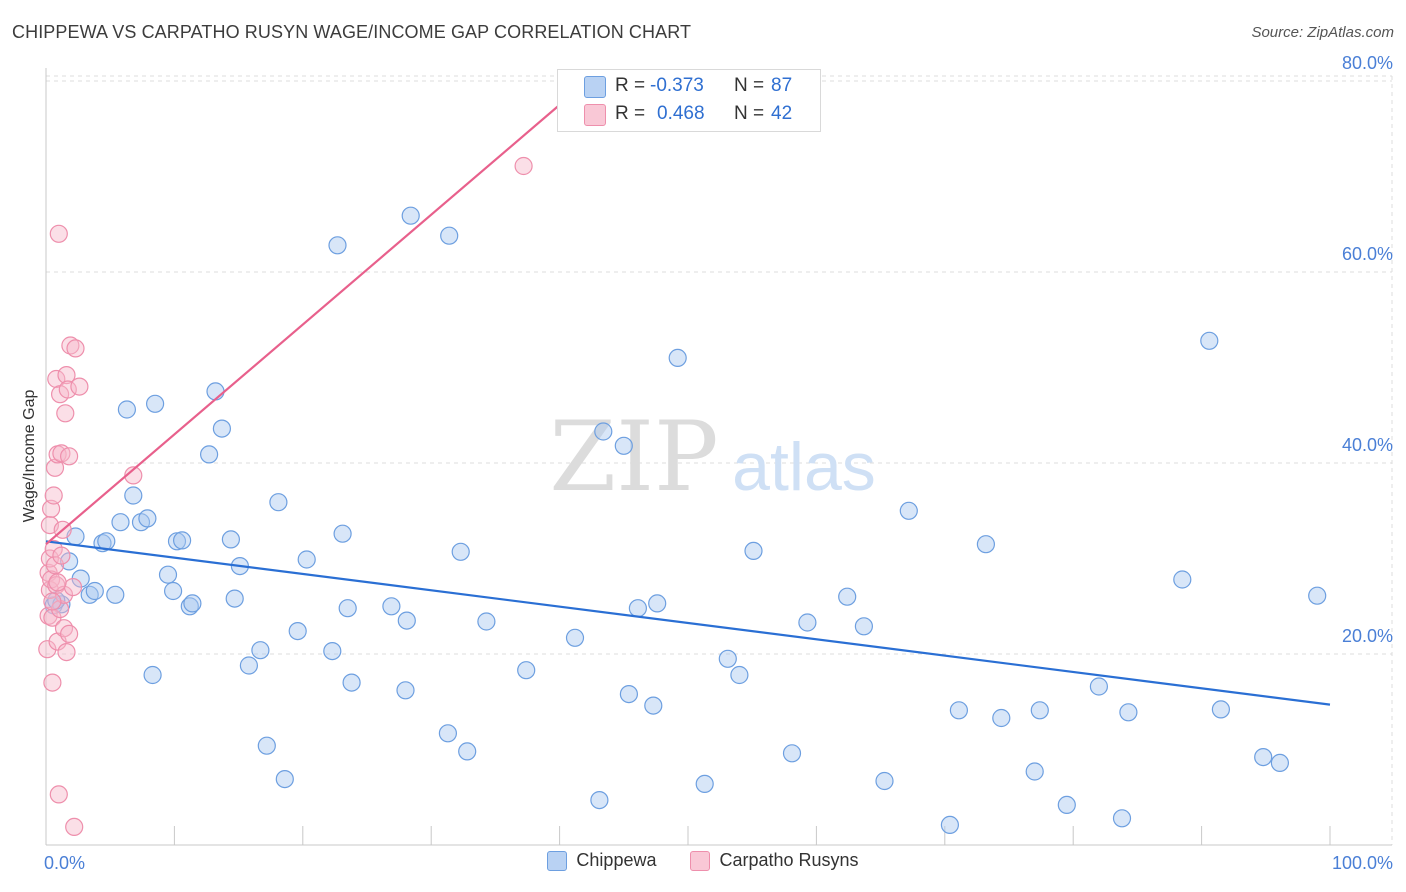 The image size is (1406, 892). I want to click on stats-legend: R = -0.373 N = 87 R = 0.468 N = 42, so click(689, 100).